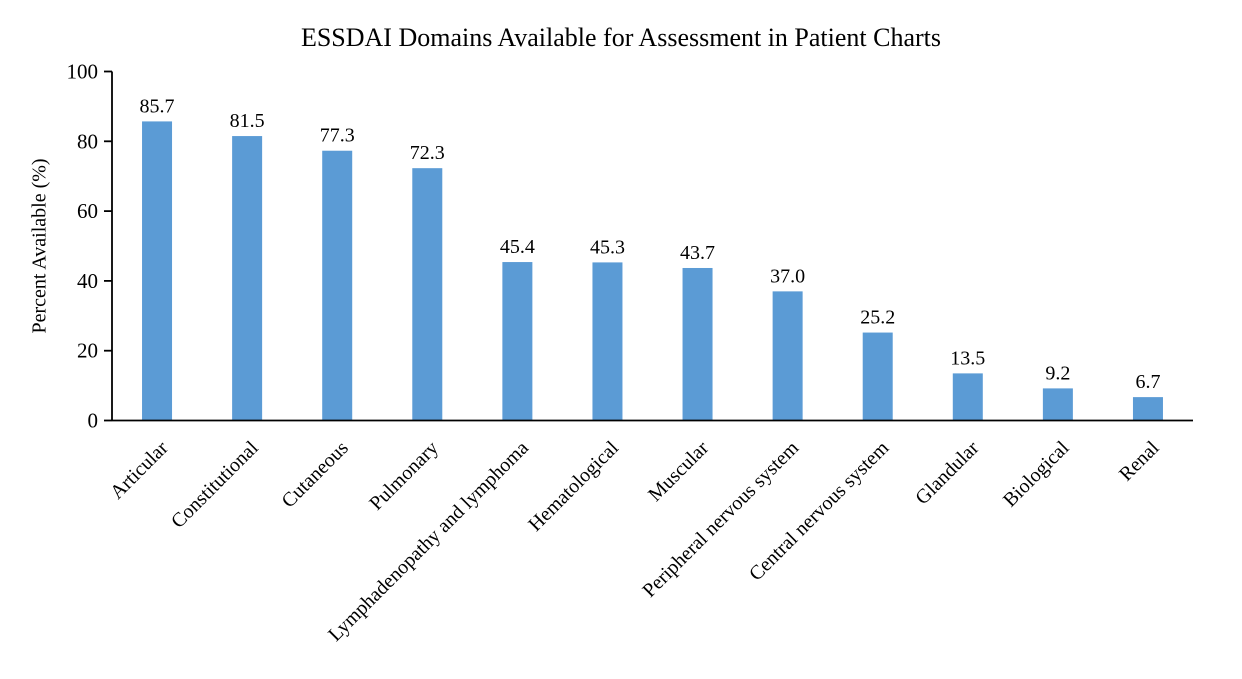 Image resolution: width=1242 pixels, height=679 pixels. What do you see at coordinates (215, 485) in the screenshot?
I see `category-label: Constitutional` at bounding box center [215, 485].